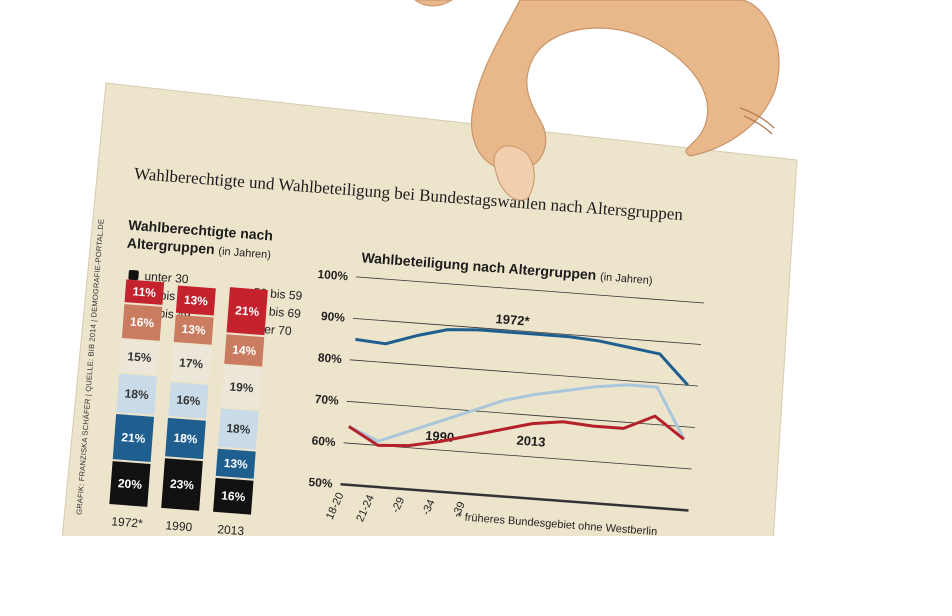 Image resolution: width=952 pixels, height=616 pixels. I want to click on hand-shape, so click(625, 86).